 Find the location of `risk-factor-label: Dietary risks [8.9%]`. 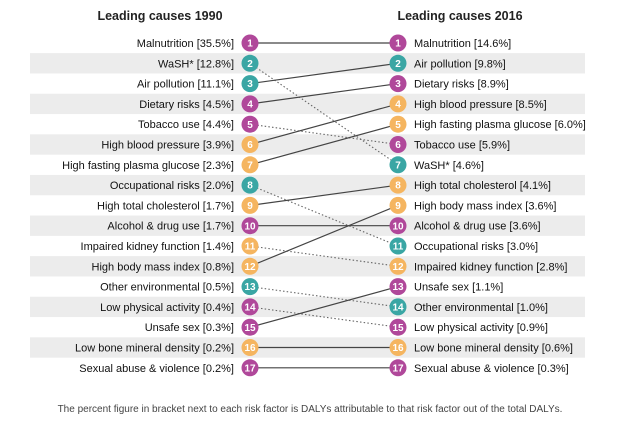

risk-factor-label: Dietary risks [8.9%] is located at coordinates (461, 85).